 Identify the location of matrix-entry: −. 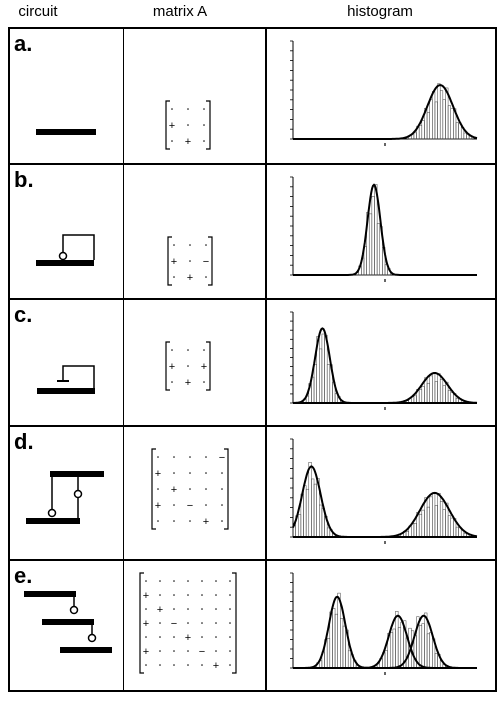
(222, 458).